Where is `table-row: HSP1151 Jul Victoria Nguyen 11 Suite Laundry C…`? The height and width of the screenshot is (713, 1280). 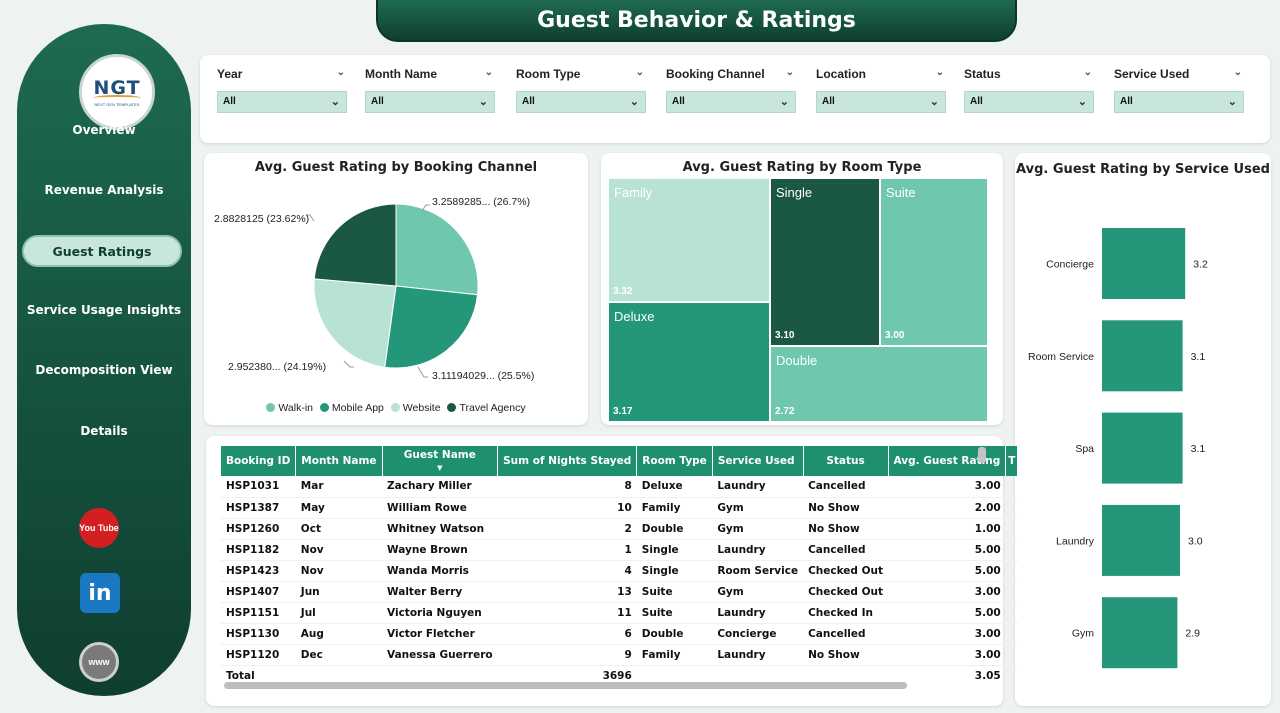 table-row: HSP1151 Jul Victoria Nguyen 11 Suite Laundry C… is located at coordinates (619, 613).